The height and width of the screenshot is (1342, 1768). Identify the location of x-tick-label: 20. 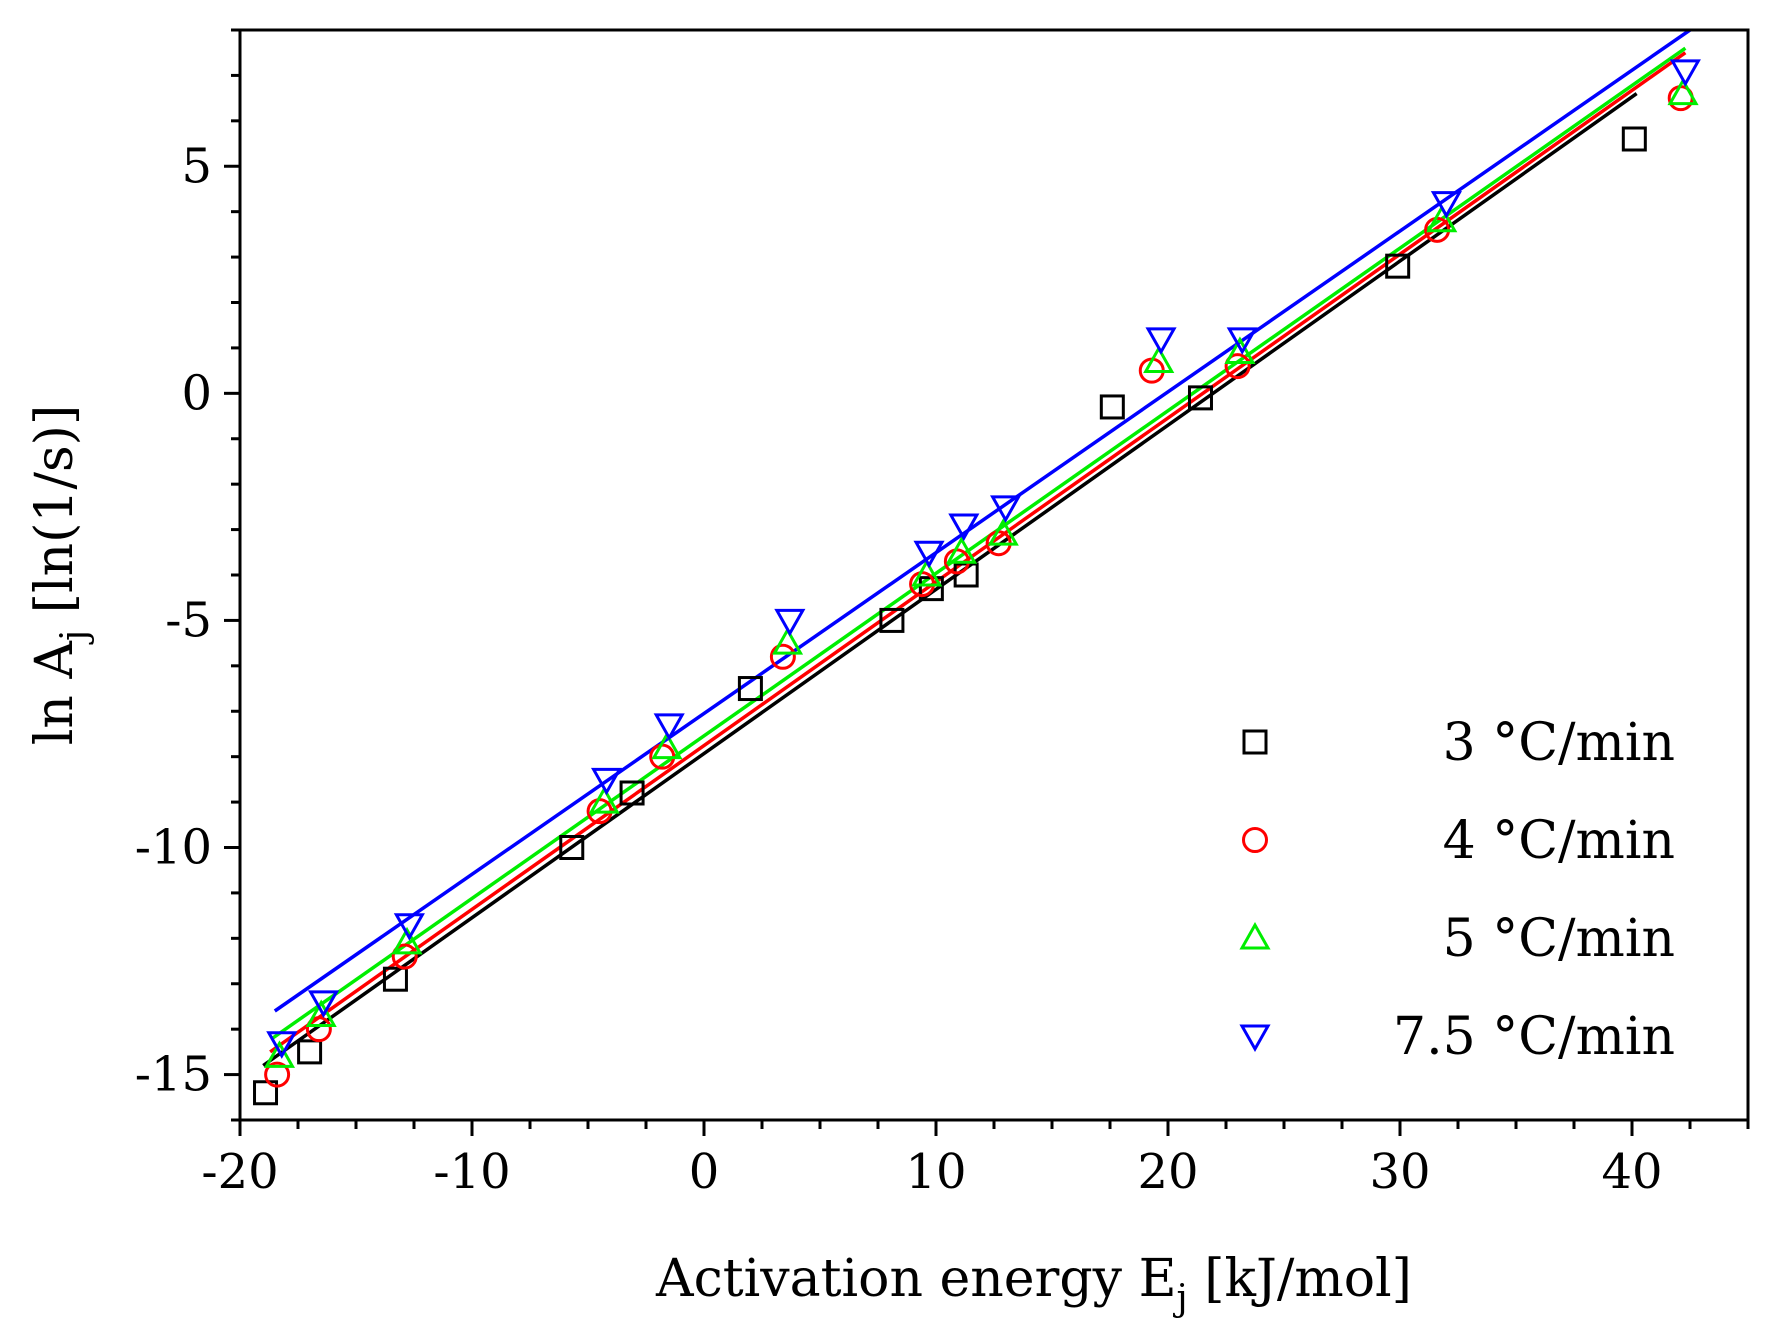
(1167, 1172).